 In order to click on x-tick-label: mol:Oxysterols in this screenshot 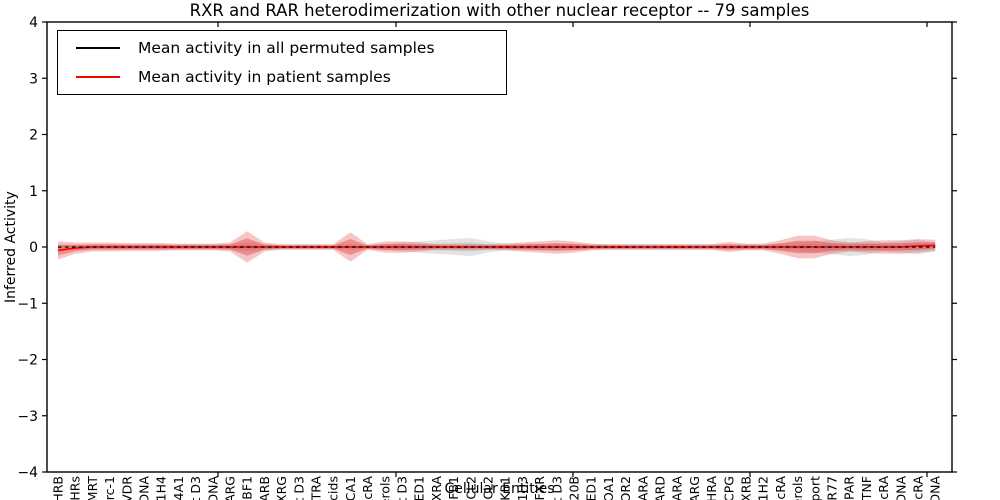, I will do `click(384, 488)`.